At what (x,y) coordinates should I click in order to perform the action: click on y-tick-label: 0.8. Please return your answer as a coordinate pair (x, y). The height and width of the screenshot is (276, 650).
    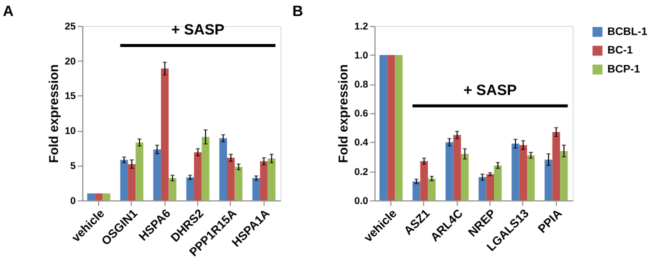
    Looking at the image, I should click on (361, 85).